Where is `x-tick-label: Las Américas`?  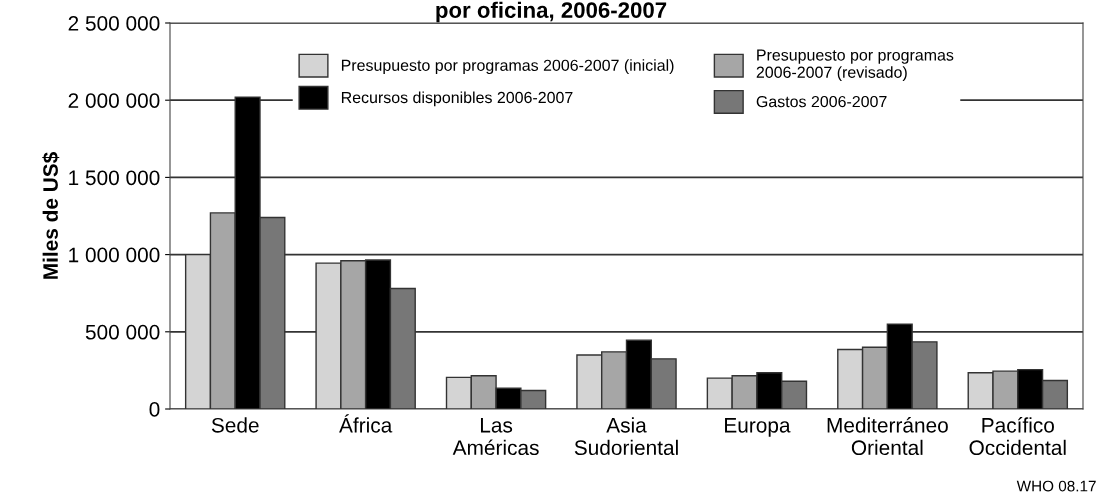 x-tick-label: Las Américas is located at coordinates (495, 437).